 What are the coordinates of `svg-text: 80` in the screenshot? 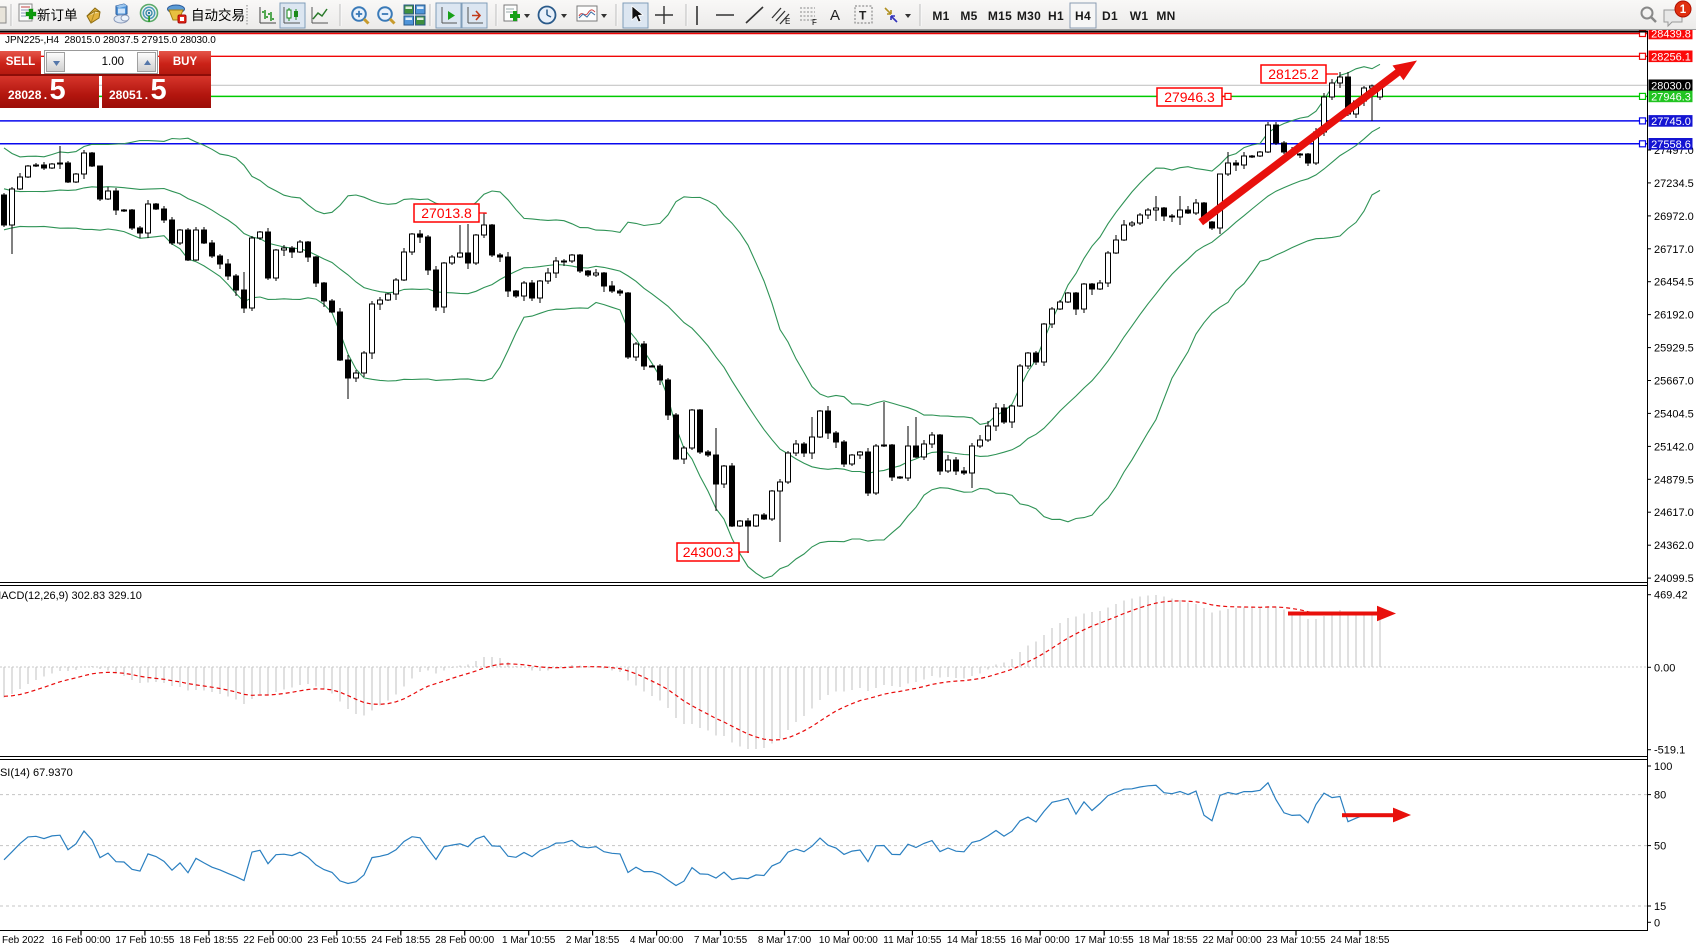 It's located at (1660, 796).